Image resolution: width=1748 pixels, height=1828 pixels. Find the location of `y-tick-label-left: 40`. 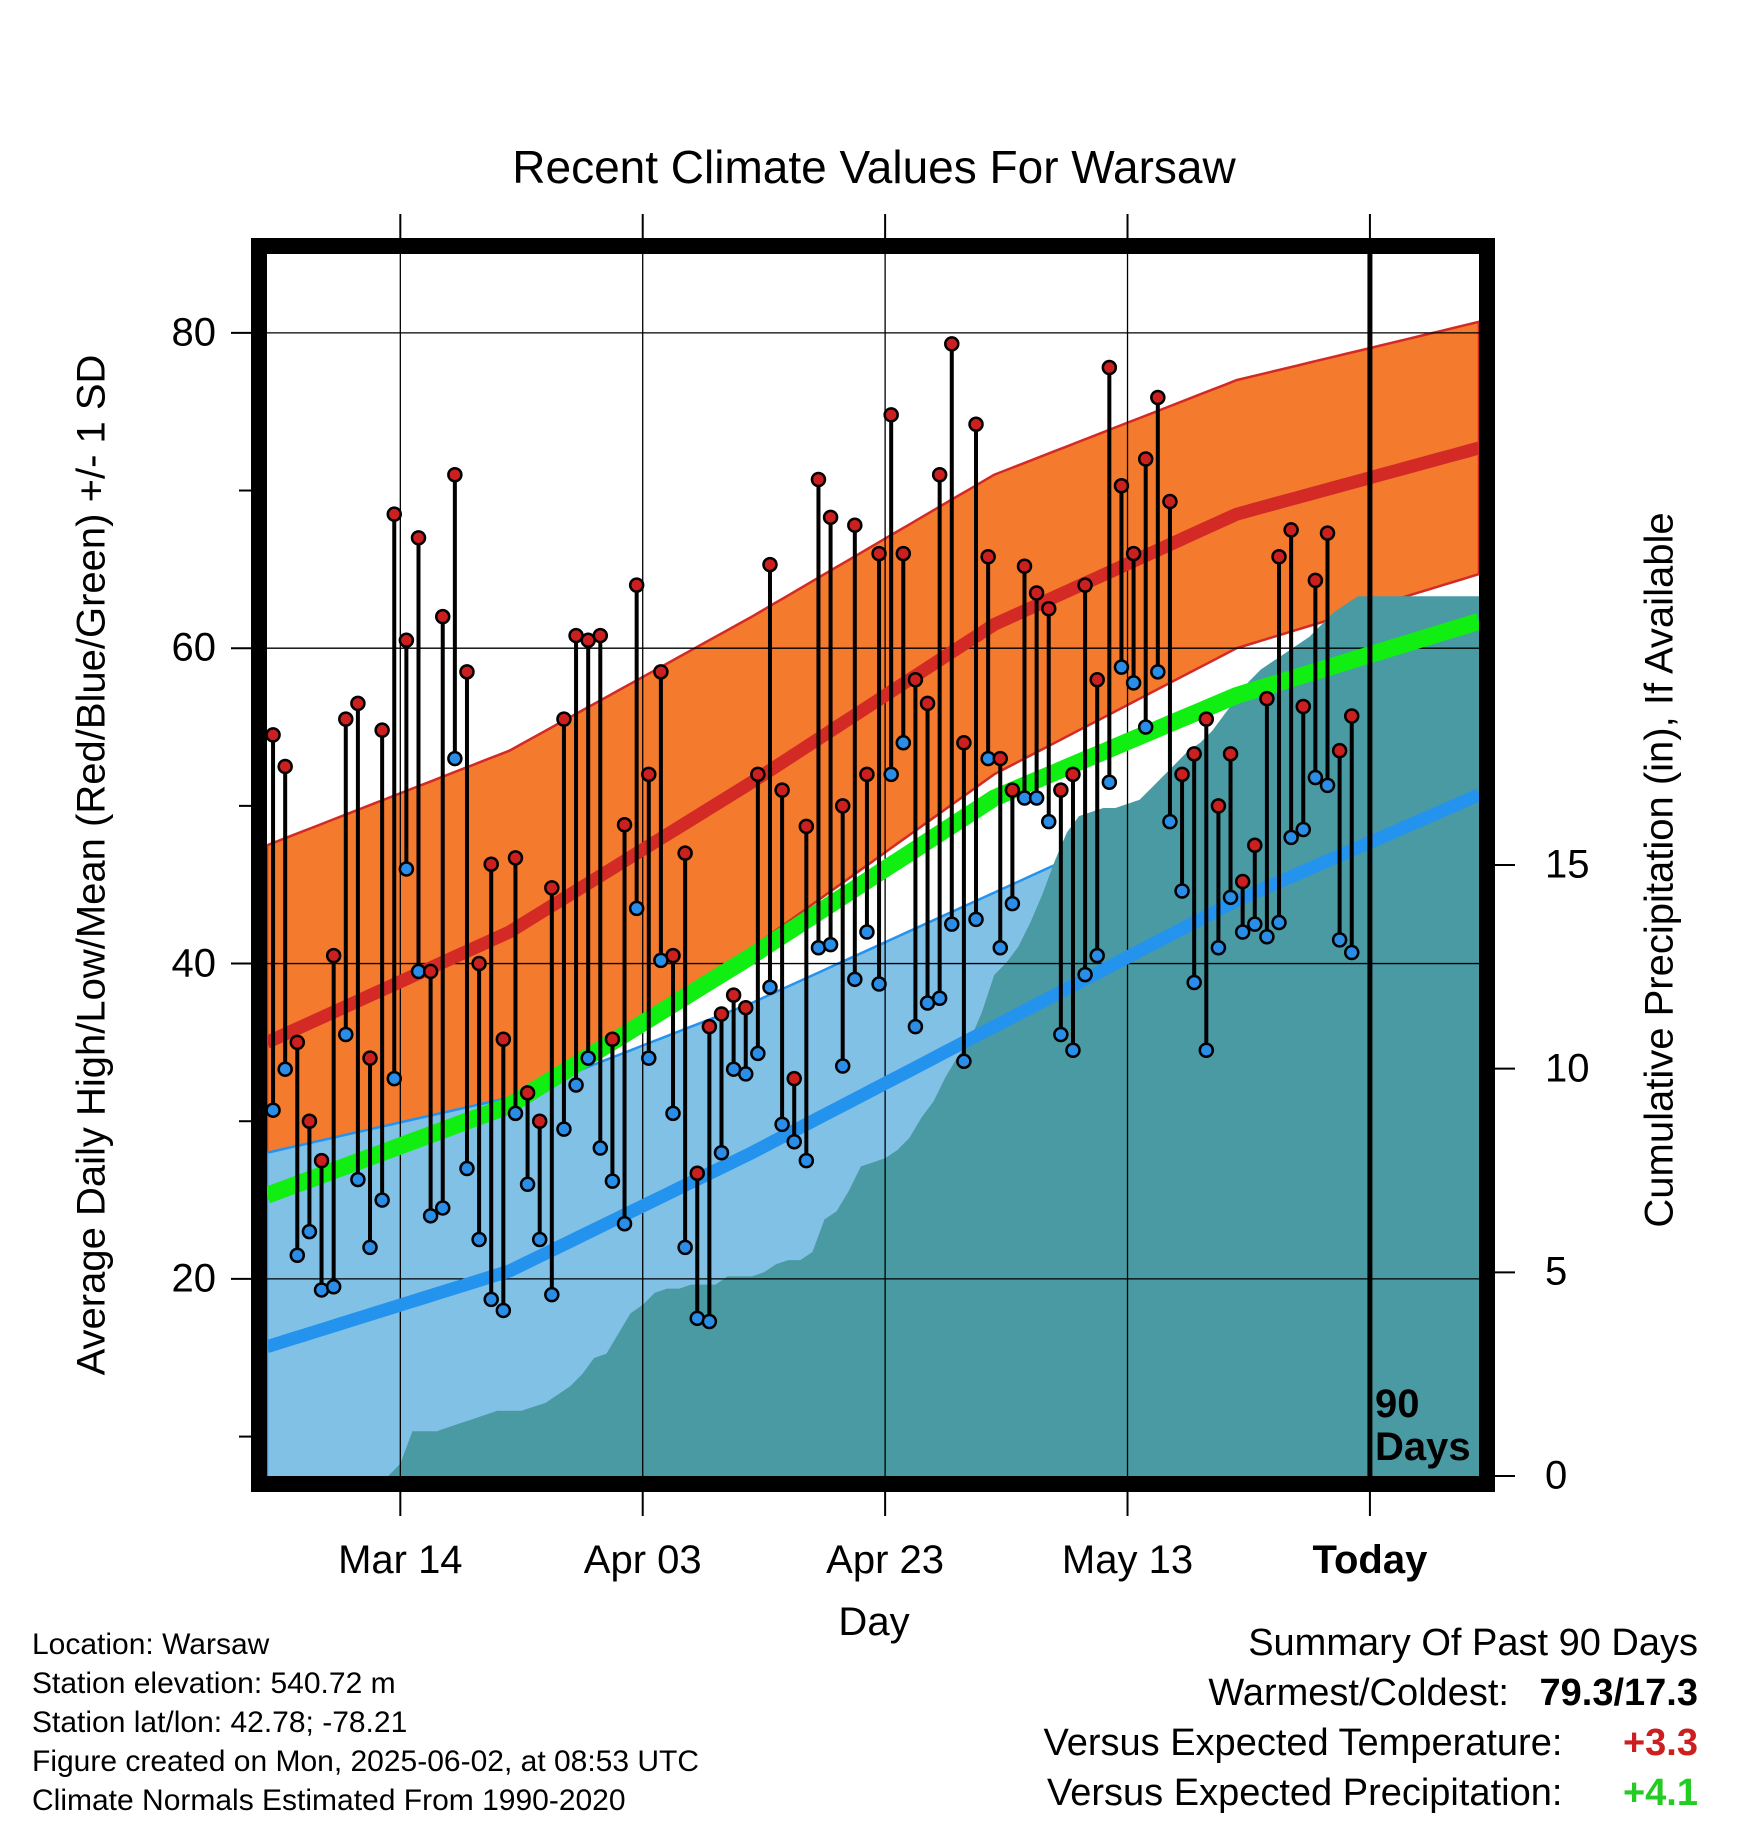

y-tick-label-left: 40 is located at coordinates (194, 963).